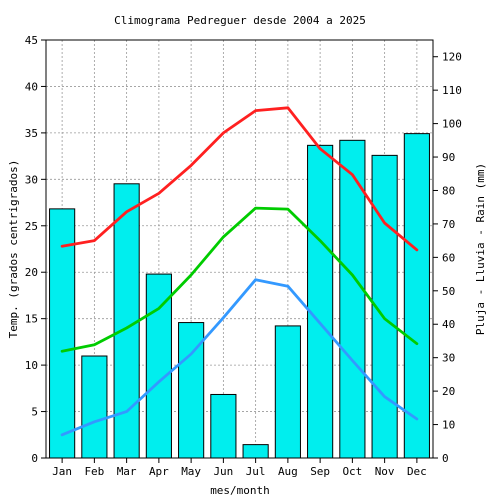  I want to click on rain-bar-apr, so click(158, 366).